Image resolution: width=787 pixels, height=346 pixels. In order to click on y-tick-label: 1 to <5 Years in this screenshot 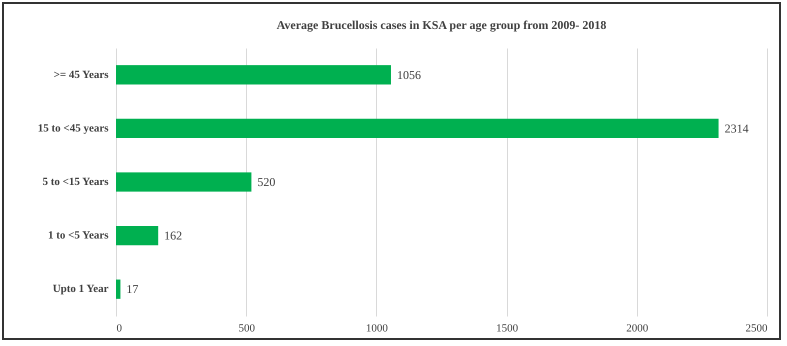, I will do `click(79, 236)`.